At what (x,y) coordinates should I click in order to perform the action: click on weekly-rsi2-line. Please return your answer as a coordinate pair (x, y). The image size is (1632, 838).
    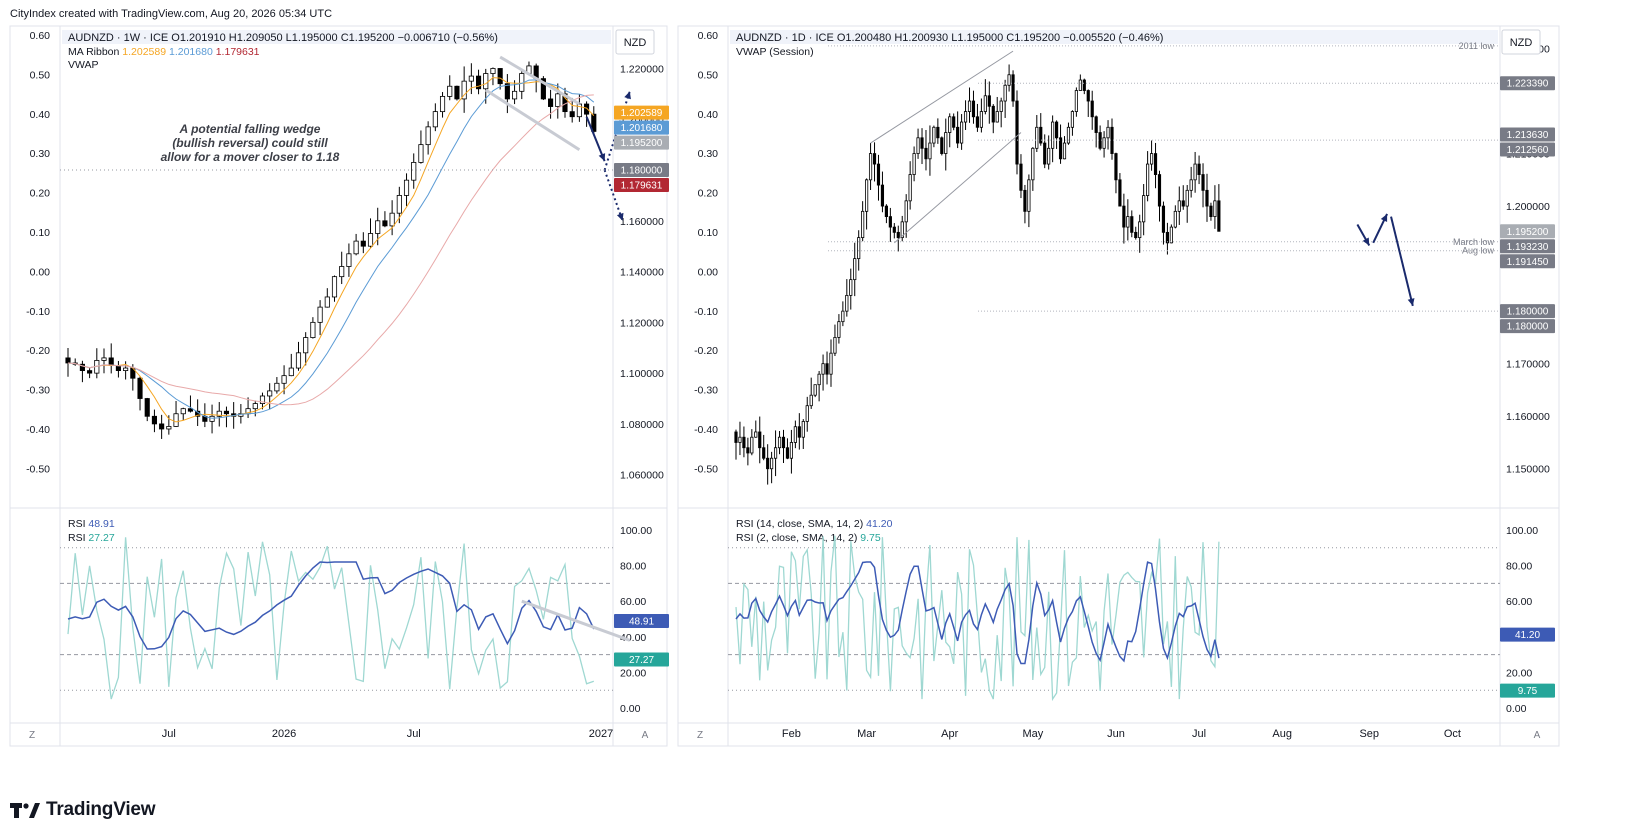
    Looking at the image, I should click on (331, 618).